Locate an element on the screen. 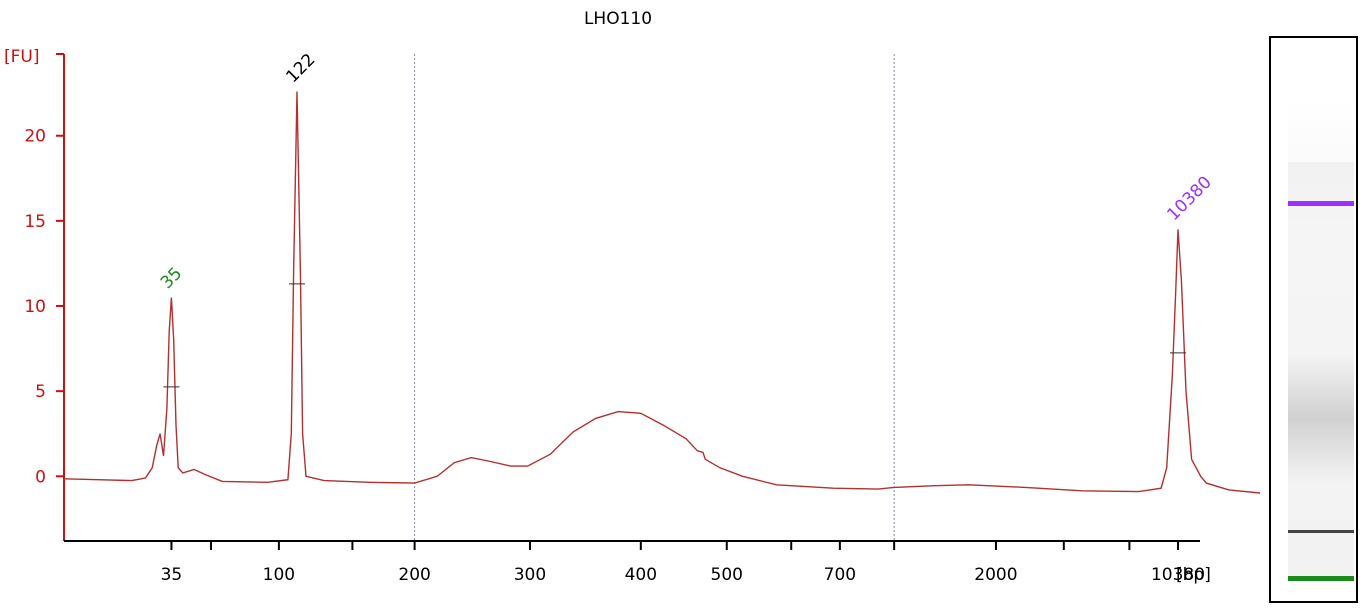  y-tick-label-10: 10 is located at coordinates (35, 307).